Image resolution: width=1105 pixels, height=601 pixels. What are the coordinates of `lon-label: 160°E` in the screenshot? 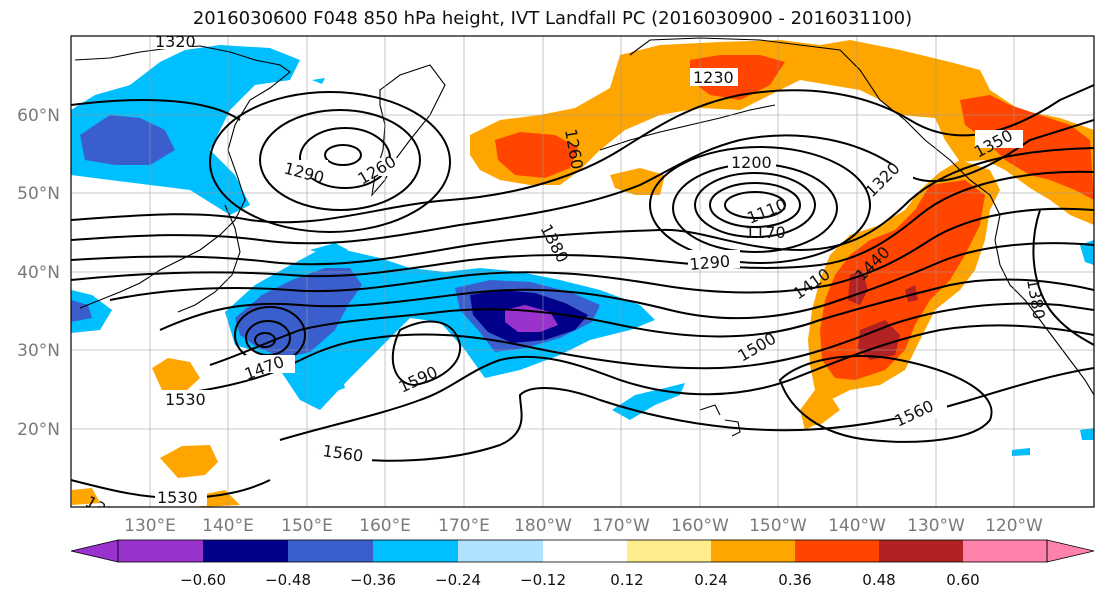 It's located at (385, 526).